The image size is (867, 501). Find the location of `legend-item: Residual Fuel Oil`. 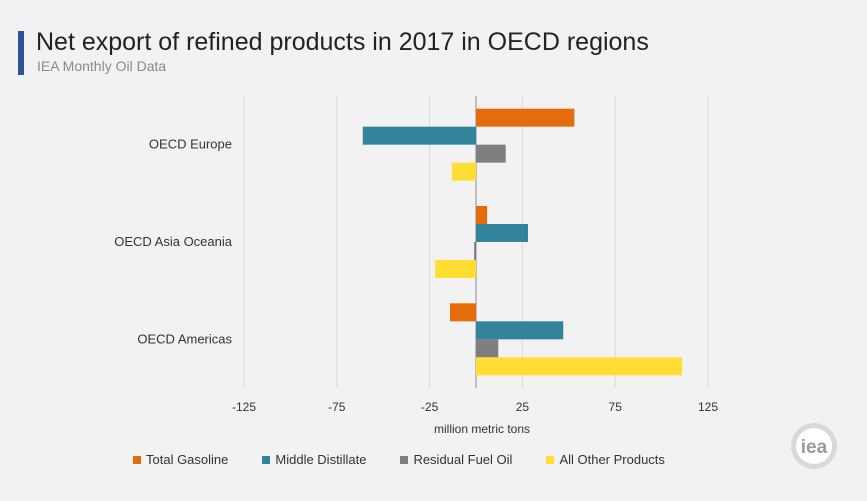

legend-item: Residual Fuel Oil is located at coordinates (456, 459).